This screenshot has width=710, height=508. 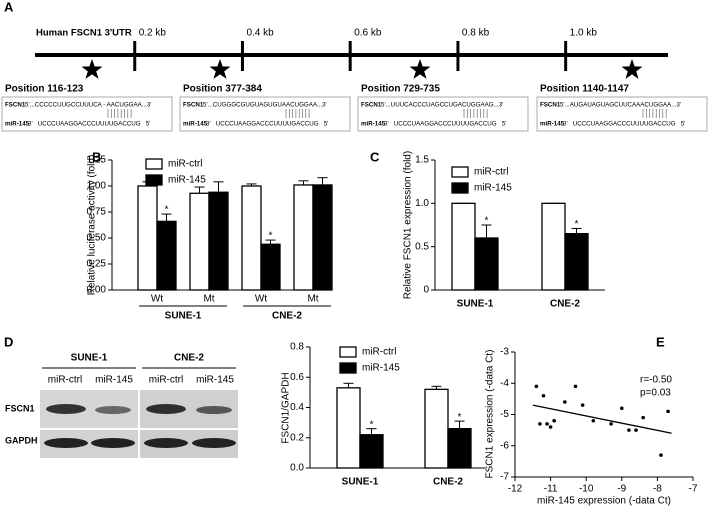 I want to click on blot-row: GAPDH, so click(x=21, y=440).